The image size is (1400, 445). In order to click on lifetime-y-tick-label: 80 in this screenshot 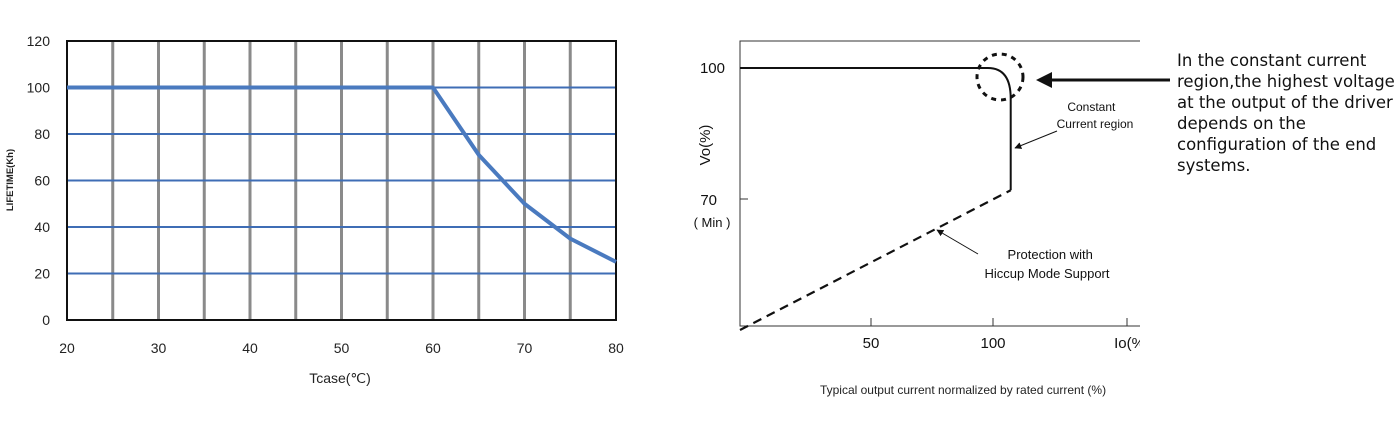, I will do `click(42, 134)`.